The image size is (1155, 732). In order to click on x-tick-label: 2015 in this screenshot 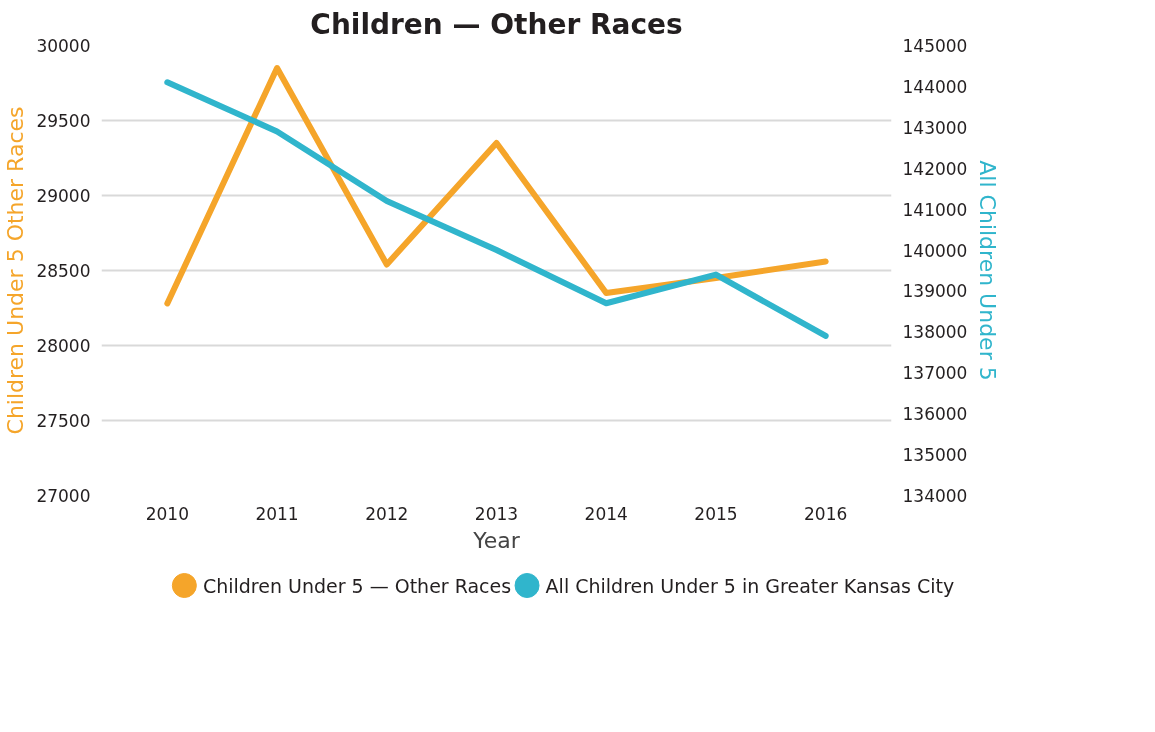, I will do `click(716, 513)`.